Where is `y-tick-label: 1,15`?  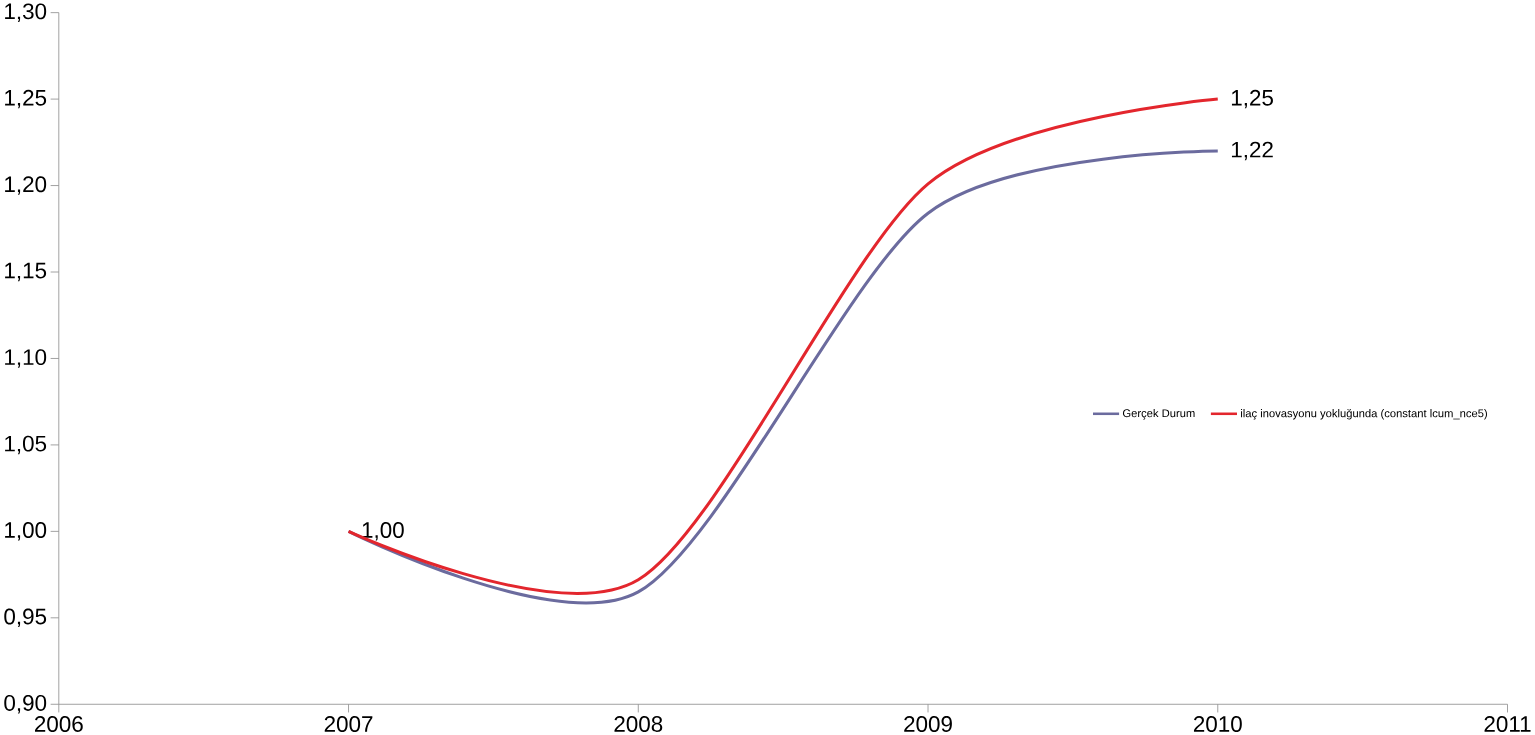
y-tick-label: 1,15 is located at coordinates (26, 271).